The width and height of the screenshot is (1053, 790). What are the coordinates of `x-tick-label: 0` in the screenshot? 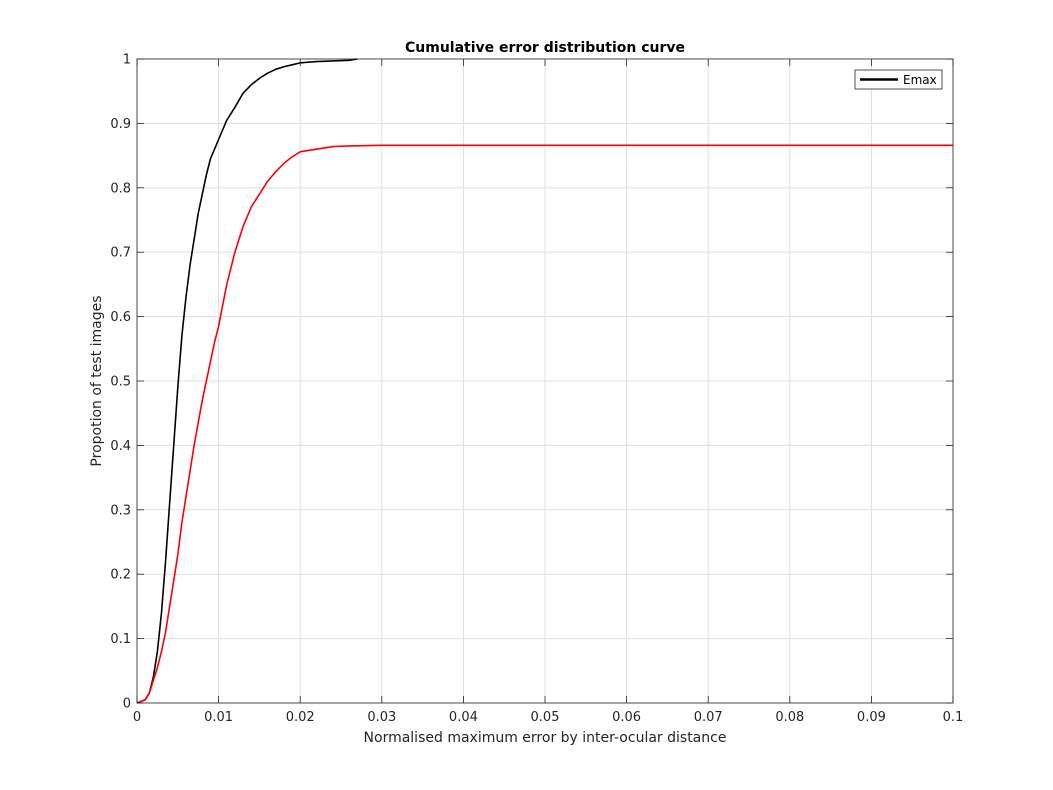 It's located at (137, 717).